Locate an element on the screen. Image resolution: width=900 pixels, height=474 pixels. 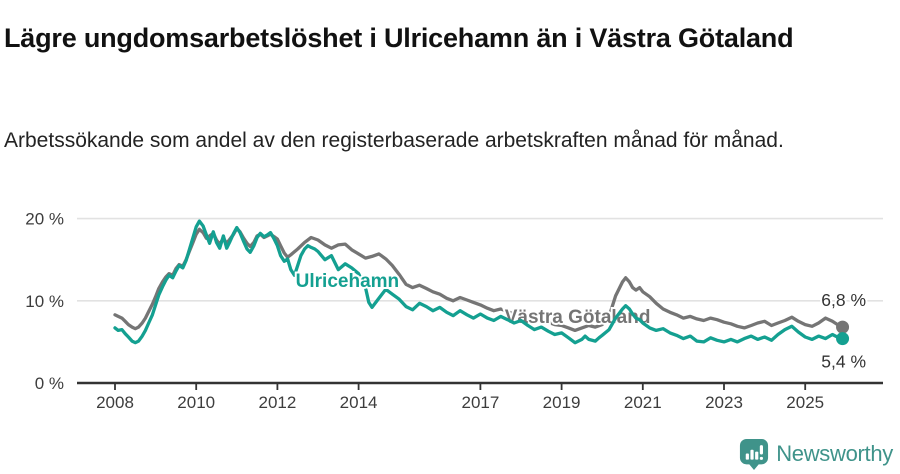
x-axis-tick-label: 2019 is located at coordinates (562, 402).